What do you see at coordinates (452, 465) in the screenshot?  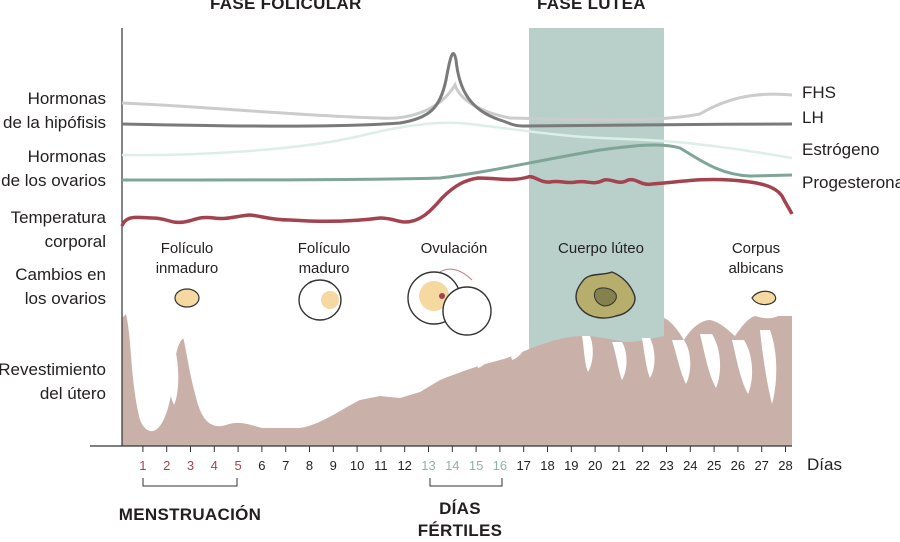 I see `day-label-14: 14` at bounding box center [452, 465].